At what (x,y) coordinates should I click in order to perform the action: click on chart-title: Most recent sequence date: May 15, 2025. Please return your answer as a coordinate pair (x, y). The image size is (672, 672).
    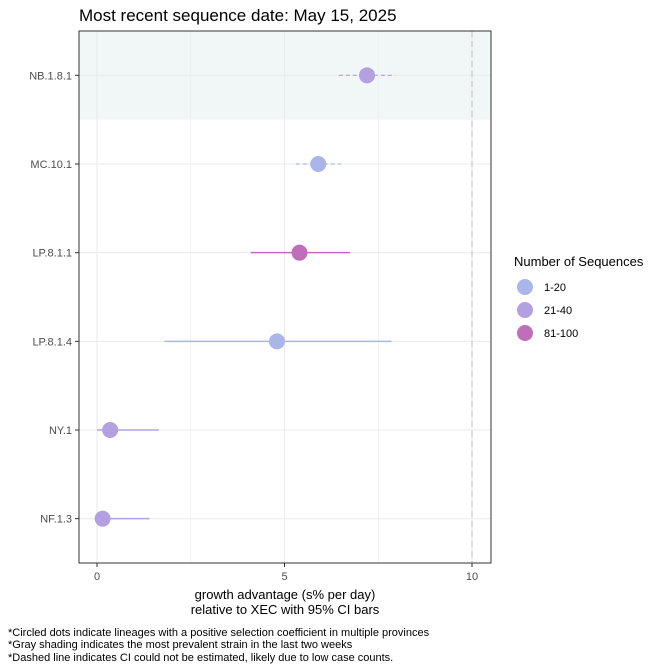
    Looking at the image, I should click on (238, 15).